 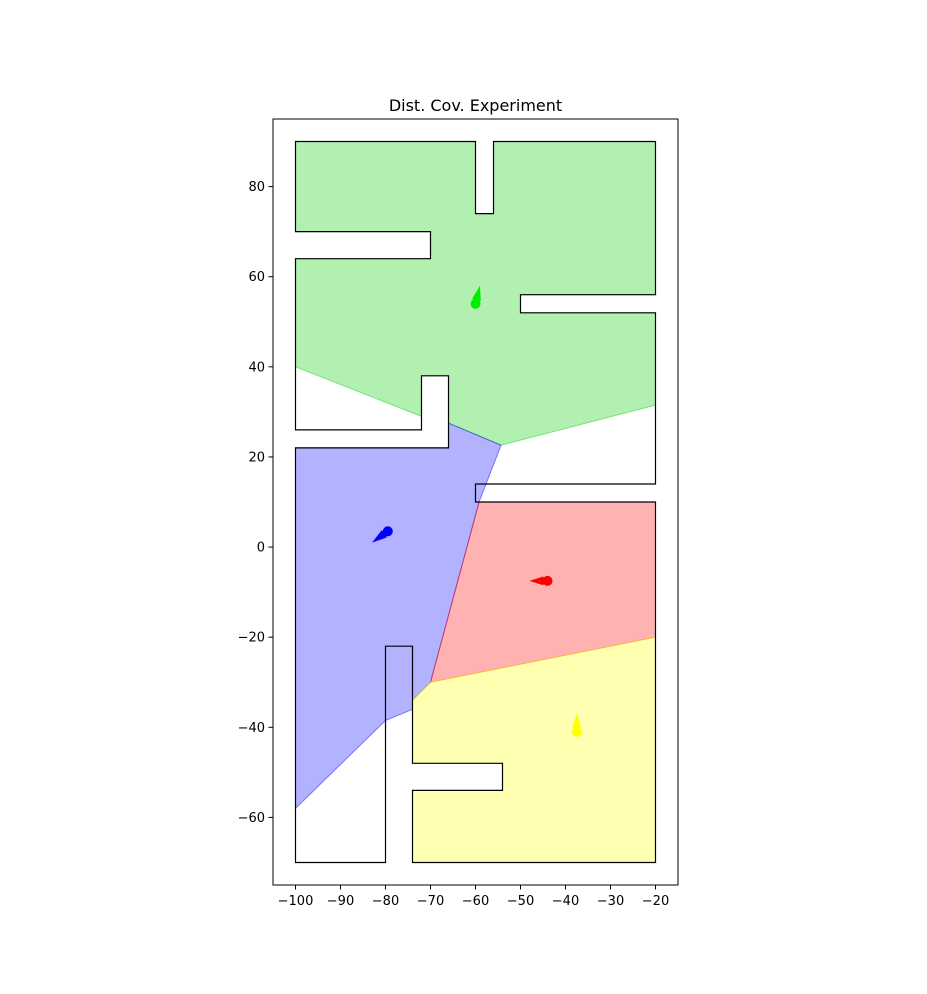 What do you see at coordinates (256, 457) in the screenshot?
I see `y-tick-label: 20` at bounding box center [256, 457].